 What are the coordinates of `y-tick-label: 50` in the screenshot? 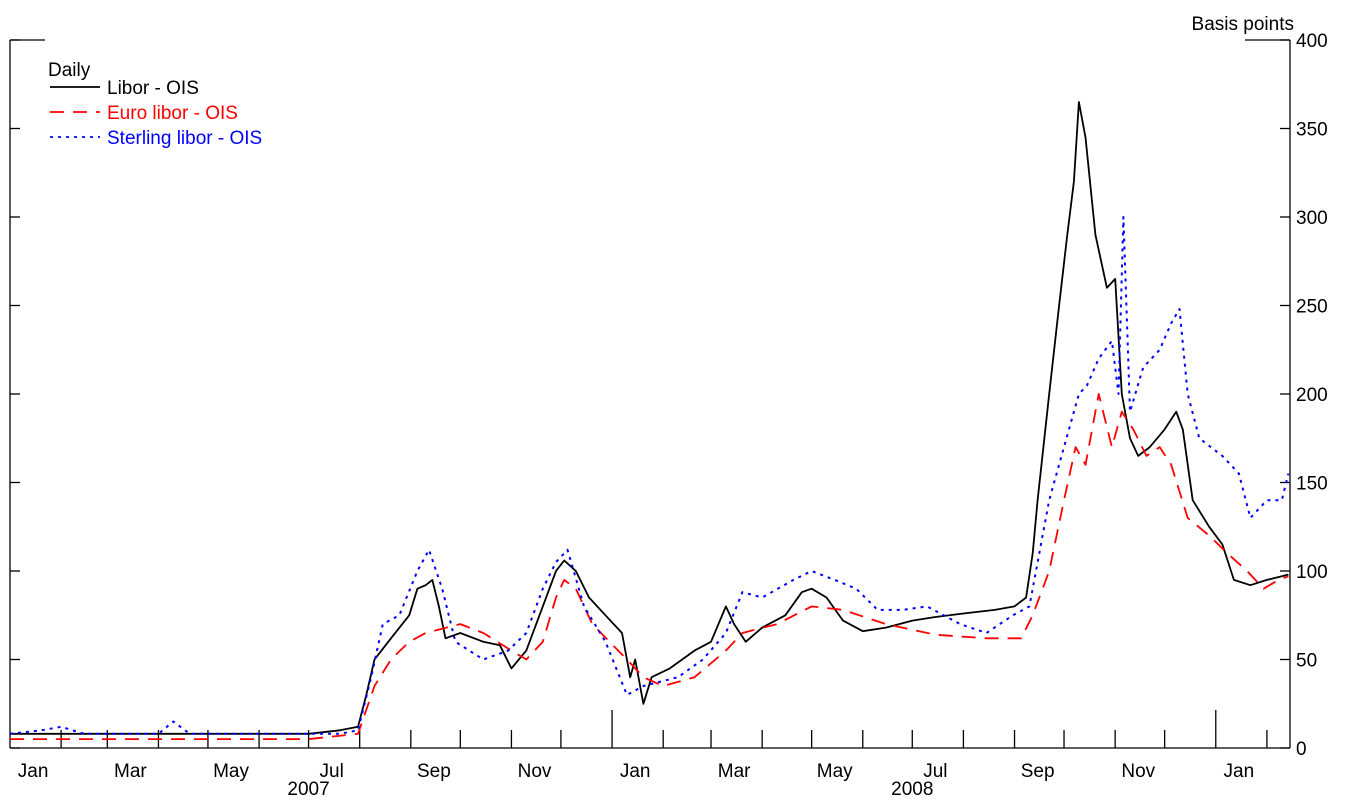 It's located at (1306, 661).